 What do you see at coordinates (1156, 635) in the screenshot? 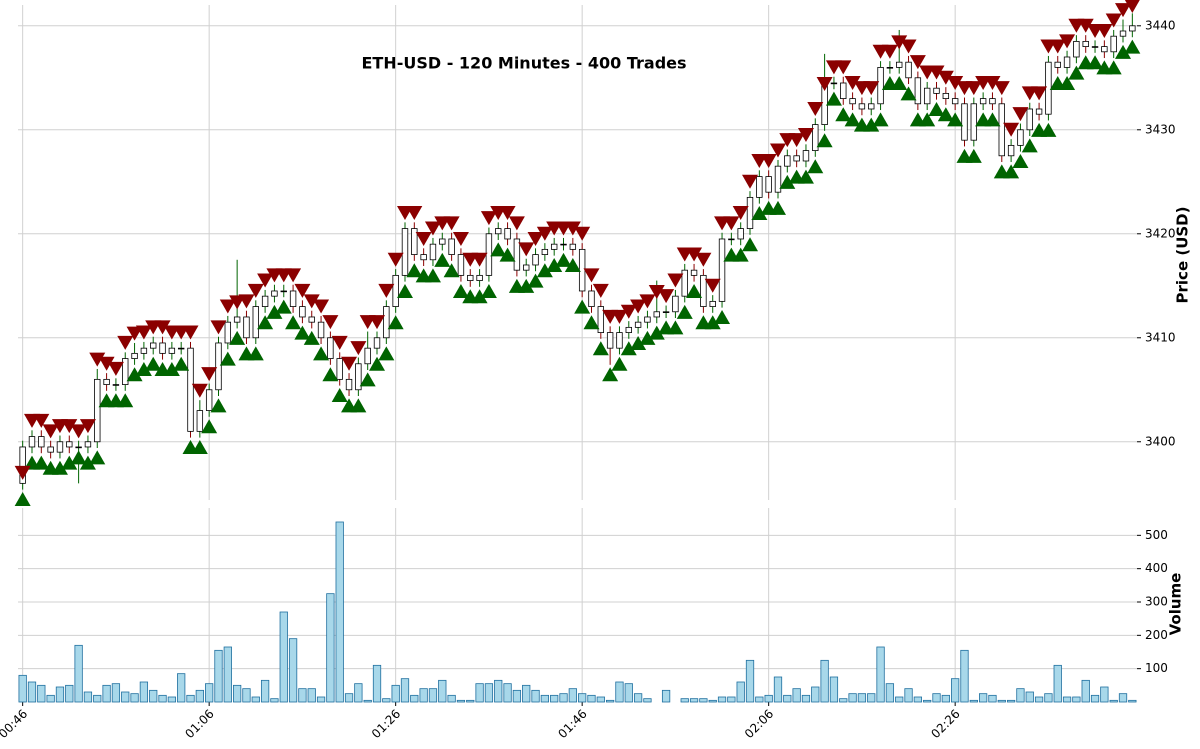
I see `y-tick-label: 200` at bounding box center [1156, 635].